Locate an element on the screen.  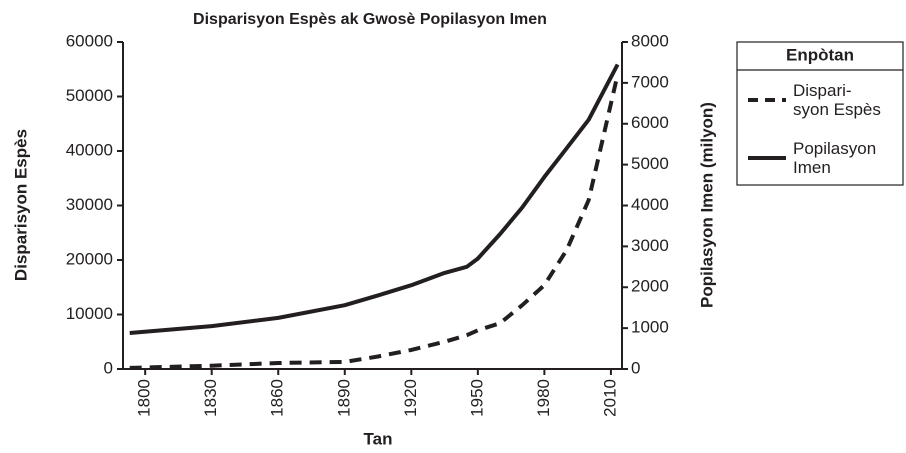
y-tick-label: 10000 is located at coordinates (89, 313).